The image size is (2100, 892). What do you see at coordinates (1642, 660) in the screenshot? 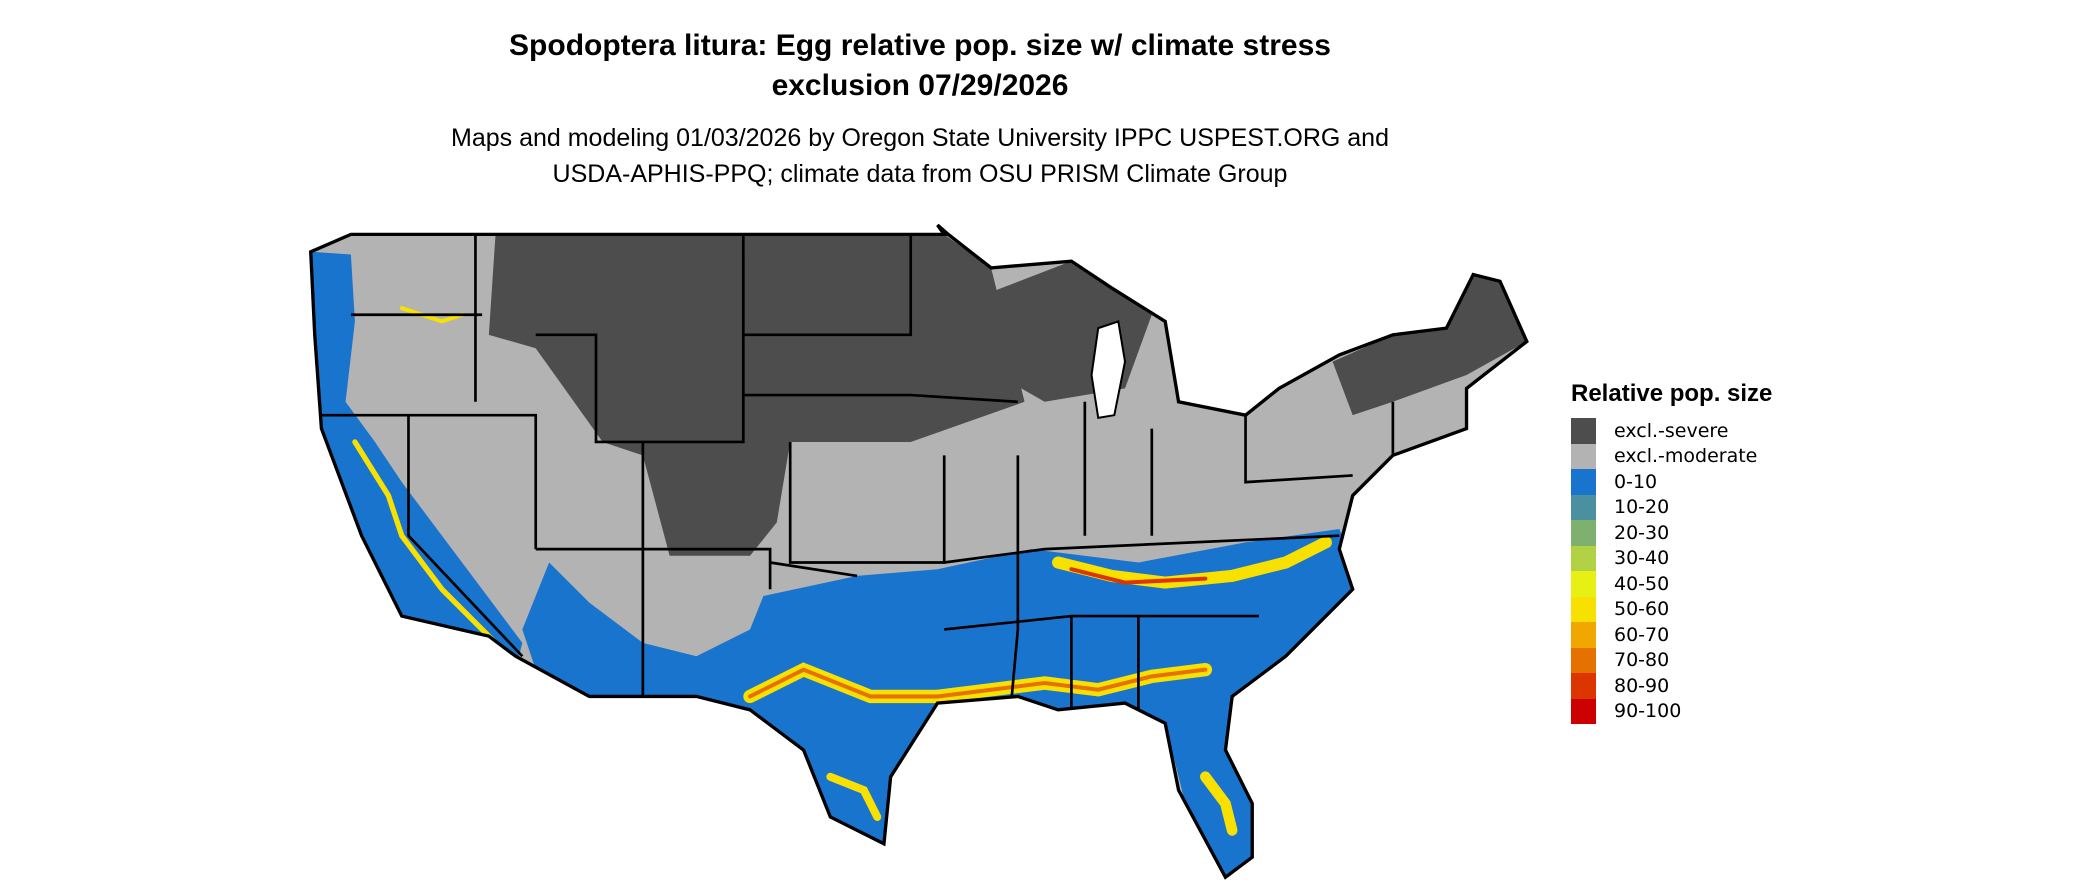
I see `legend-label: 70-80` at bounding box center [1642, 660].